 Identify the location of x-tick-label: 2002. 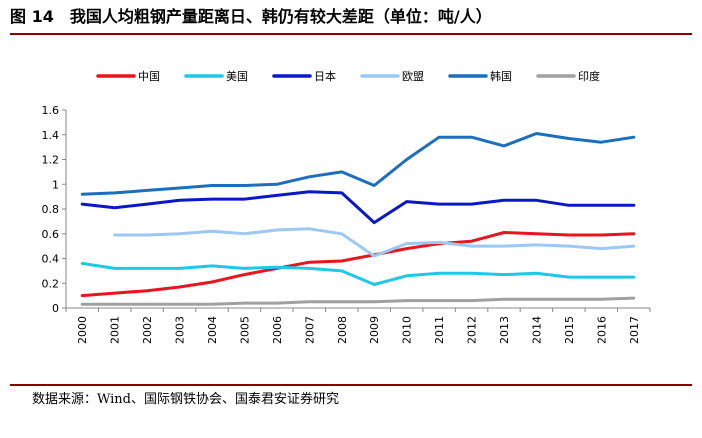
(147, 330).